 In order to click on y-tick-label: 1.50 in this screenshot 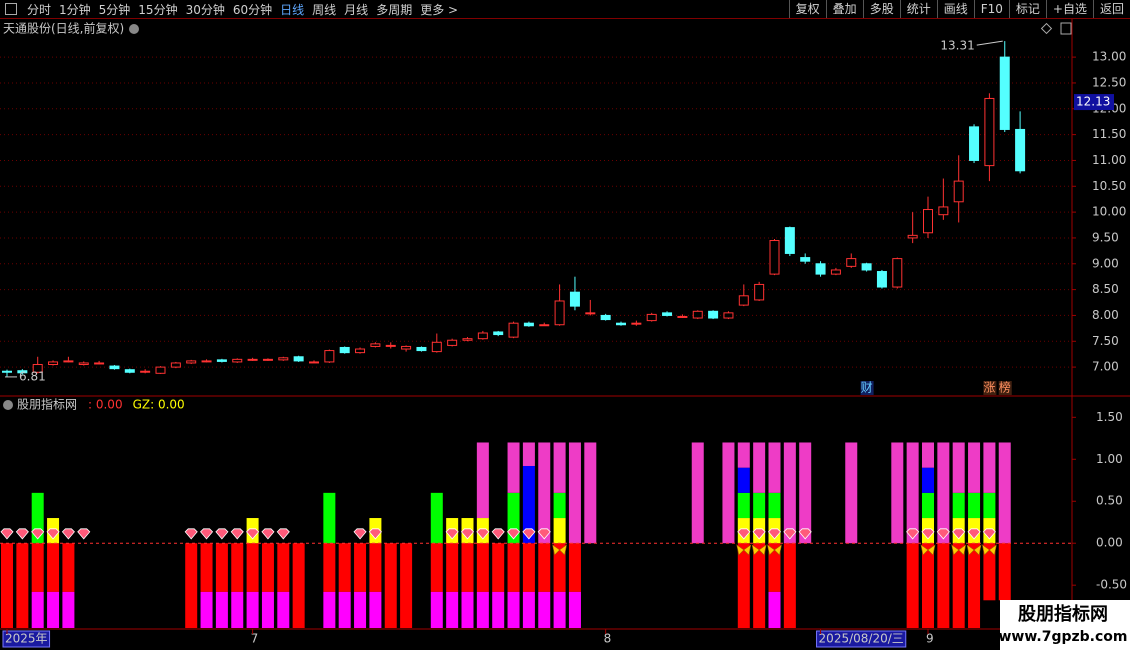, I will do `click(1109, 417)`.